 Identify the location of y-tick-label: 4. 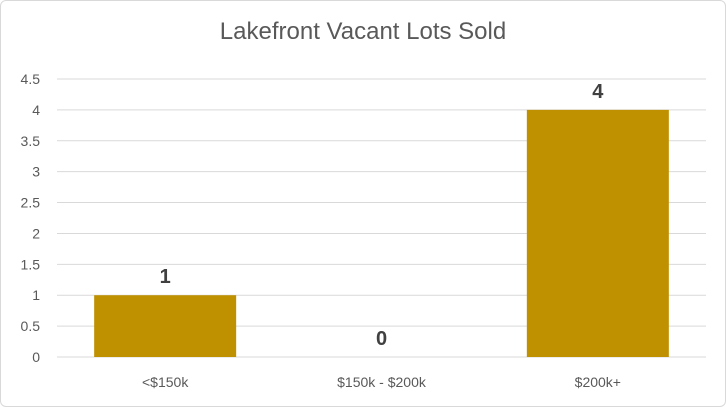
(36, 110).